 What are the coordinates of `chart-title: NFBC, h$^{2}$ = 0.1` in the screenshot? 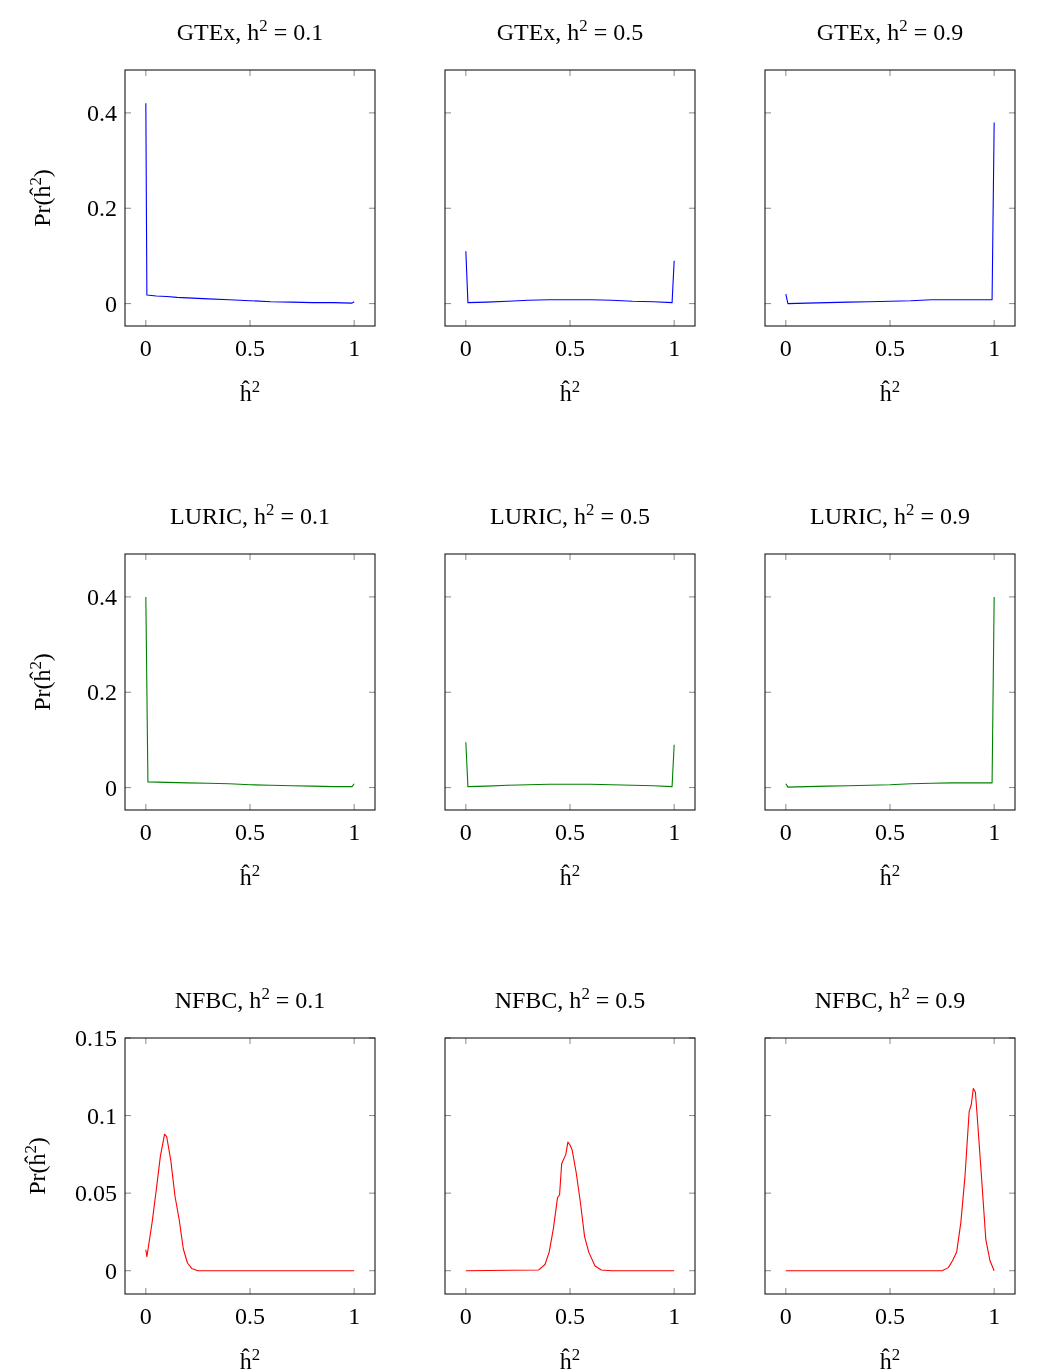 It's located at (250, 998).